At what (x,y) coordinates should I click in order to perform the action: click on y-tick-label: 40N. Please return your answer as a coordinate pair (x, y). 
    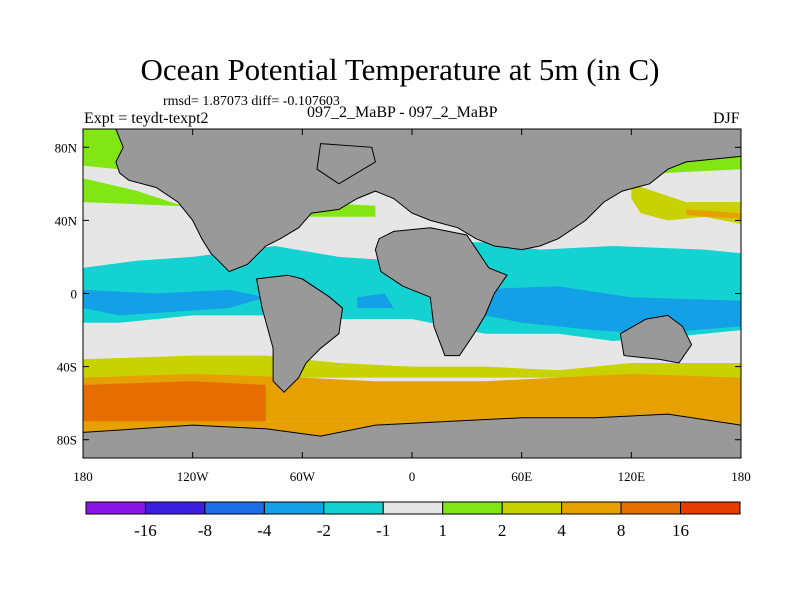
    Looking at the image, I should click on (66, 220).